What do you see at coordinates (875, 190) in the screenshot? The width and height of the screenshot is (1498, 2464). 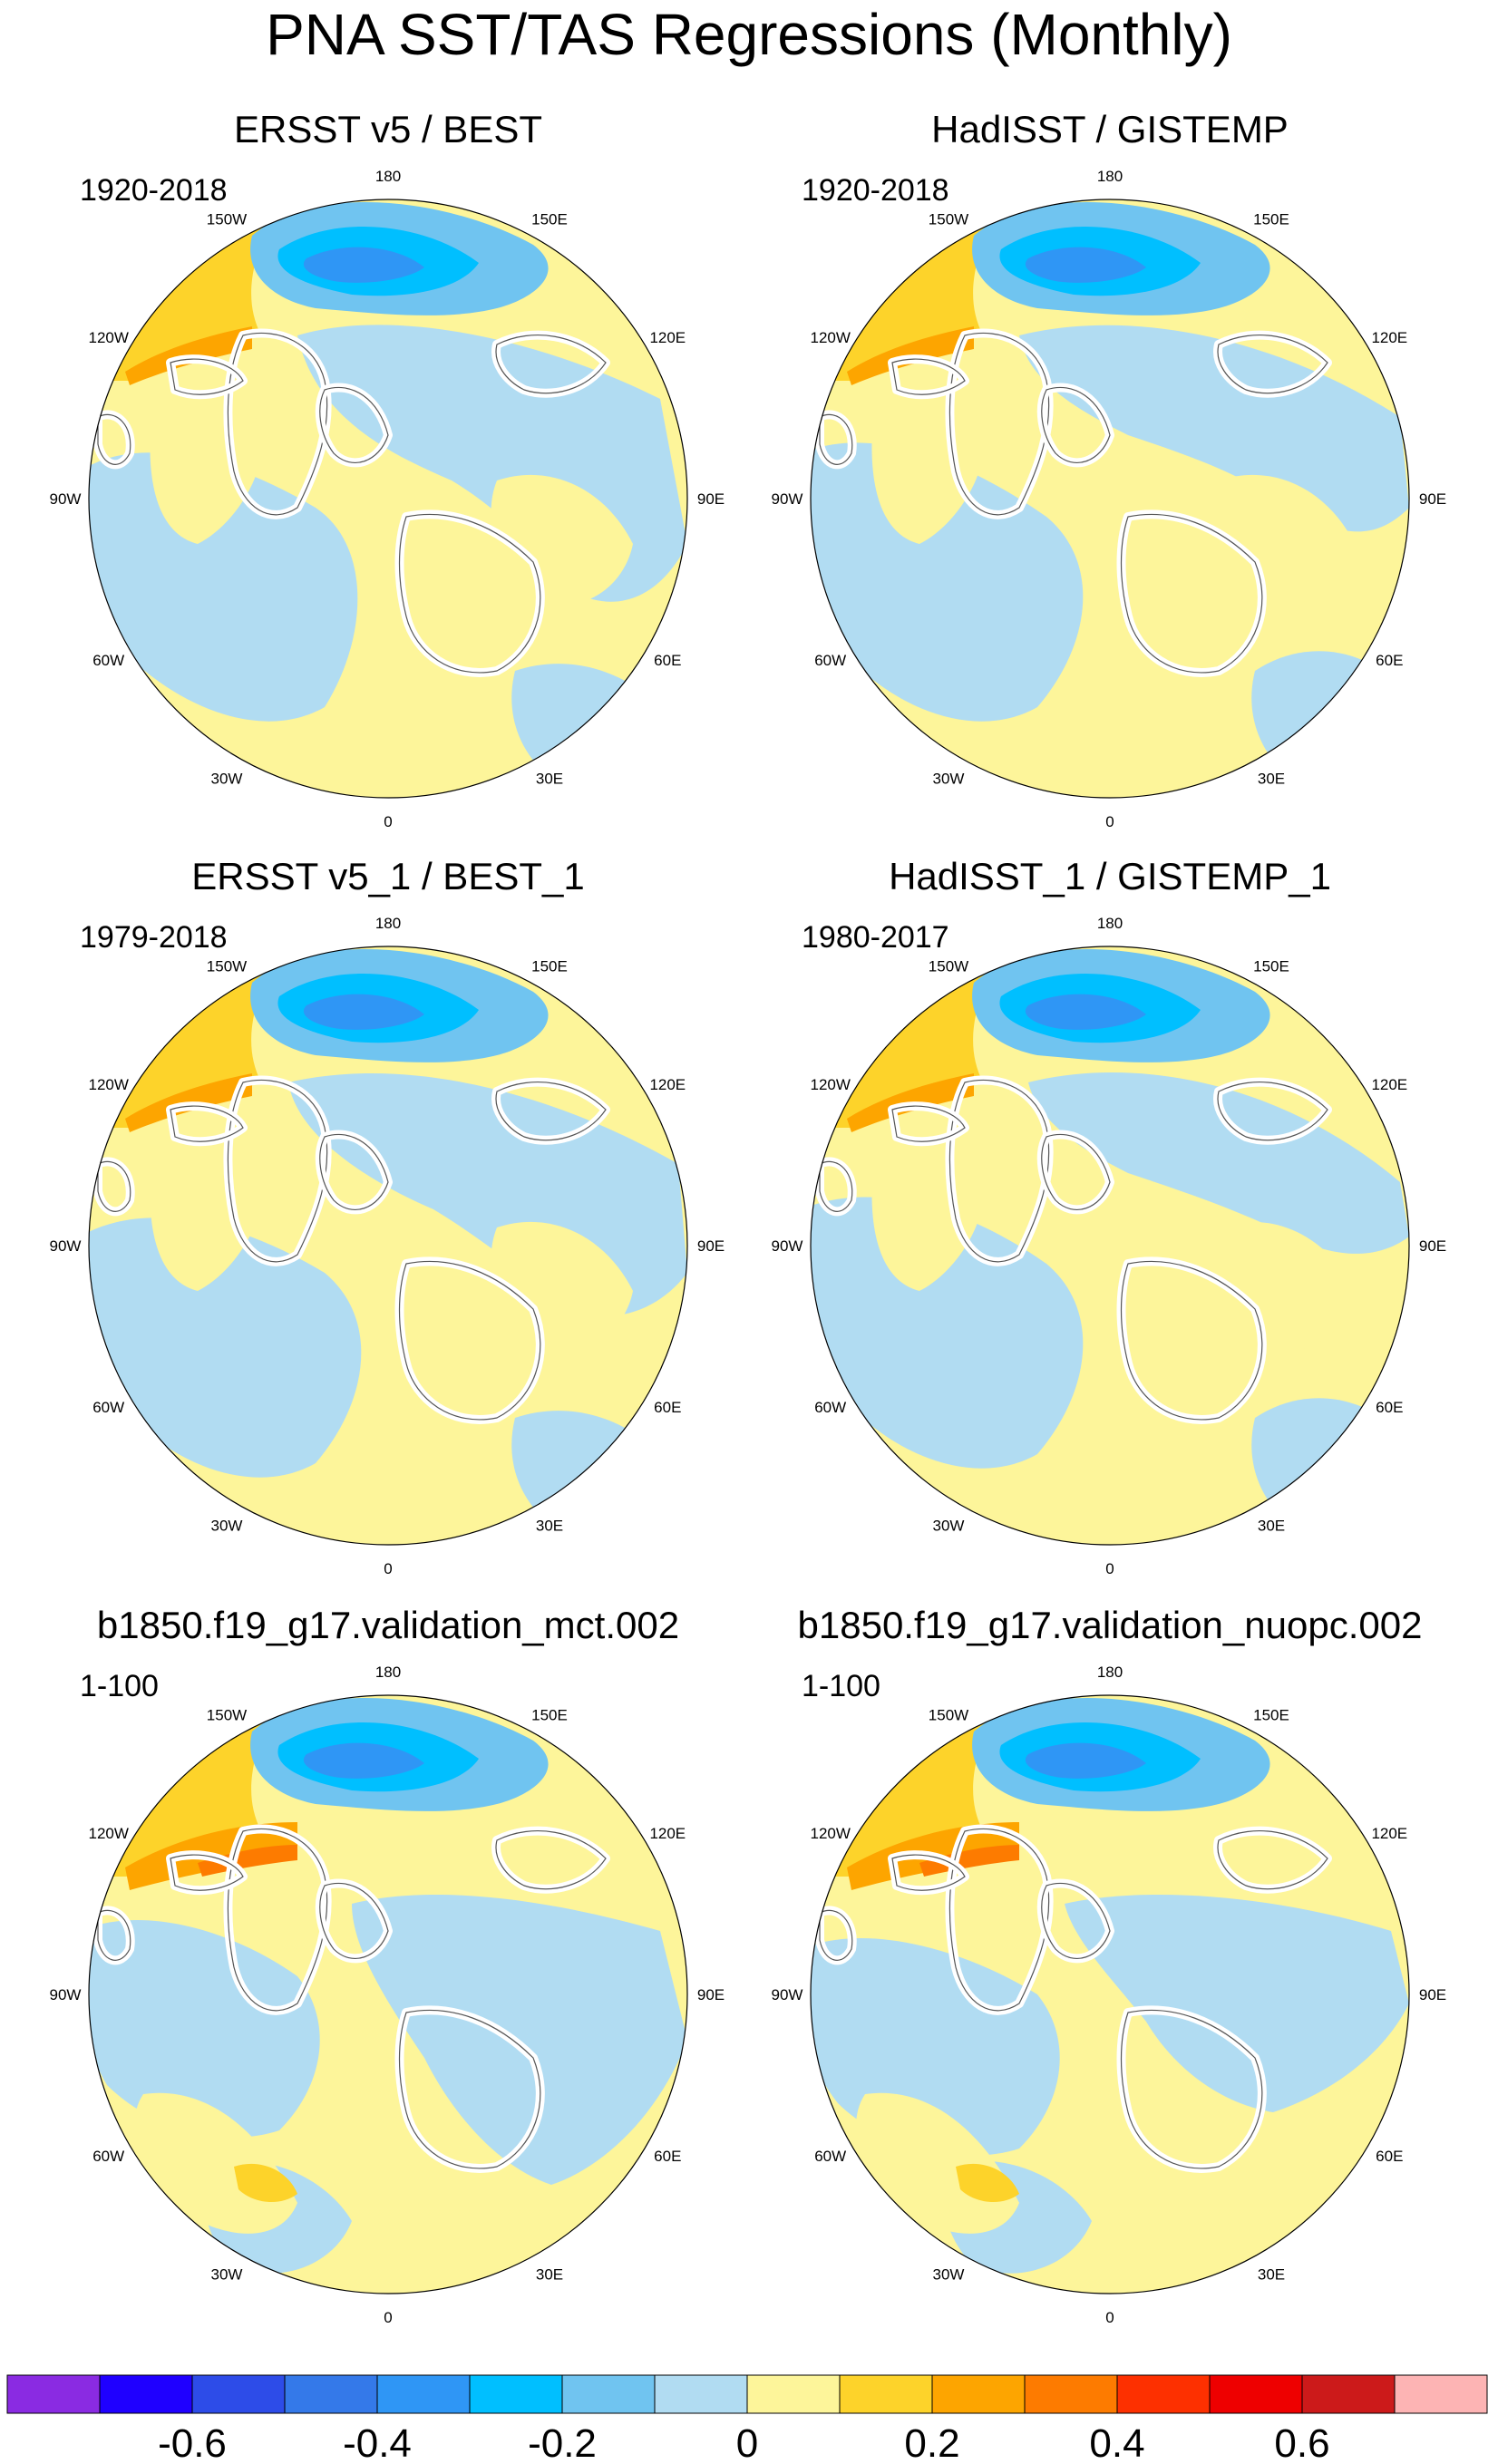 I see `panel-period-2: 1920-2018` at bounding box center [875, 190].